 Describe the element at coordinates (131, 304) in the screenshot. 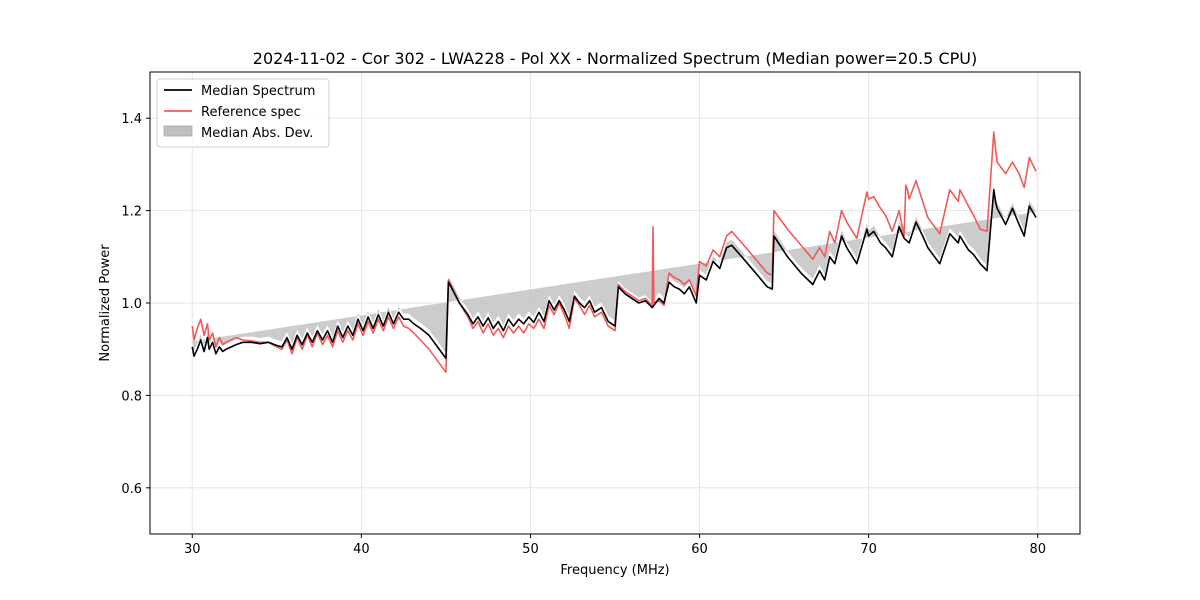

I see `y-tick-label: 1.0` at that location.